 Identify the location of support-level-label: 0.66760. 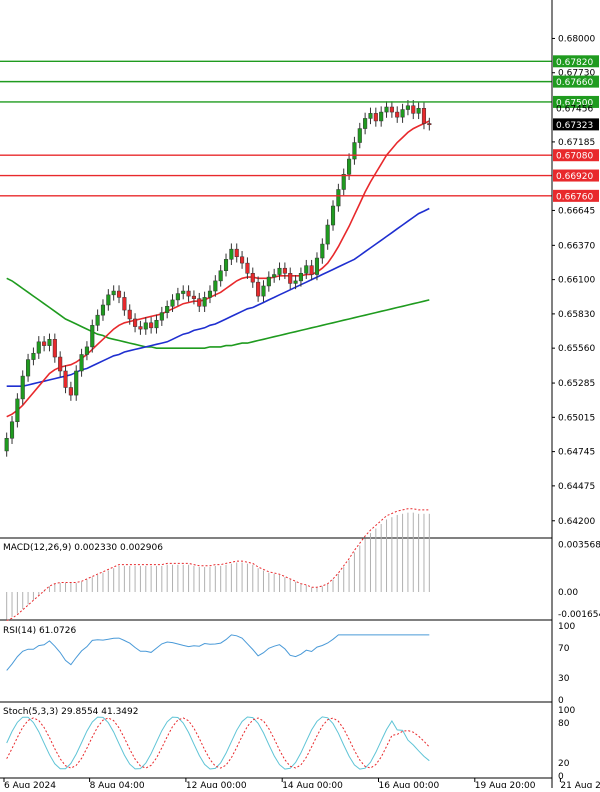
(574, 197).